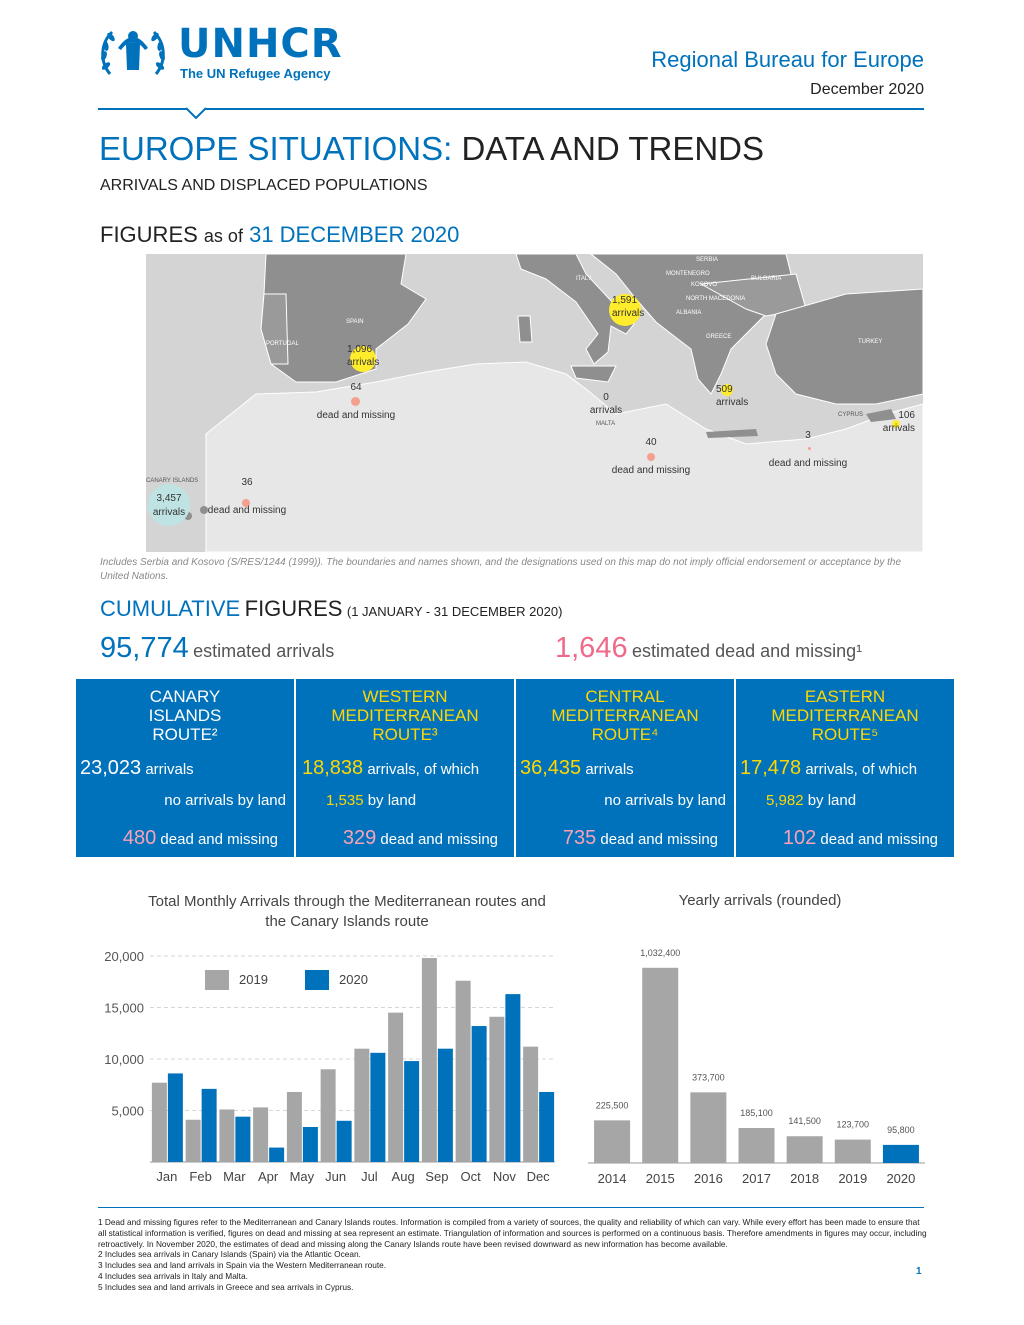 This screenshot has height=1325, width=1024. I want to click on route-land: 5,982 by land, so click(811, 800).